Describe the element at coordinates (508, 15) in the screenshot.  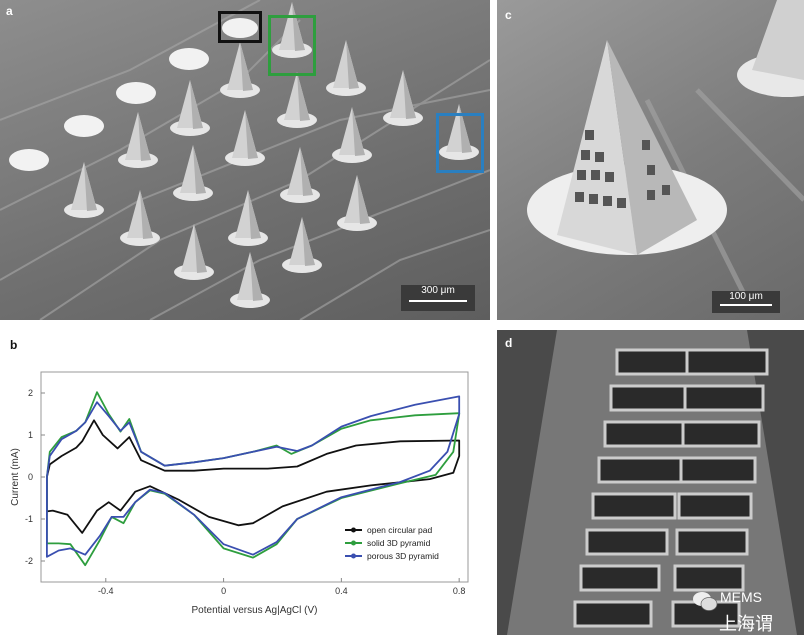
I see `panel-label: c` at that location.